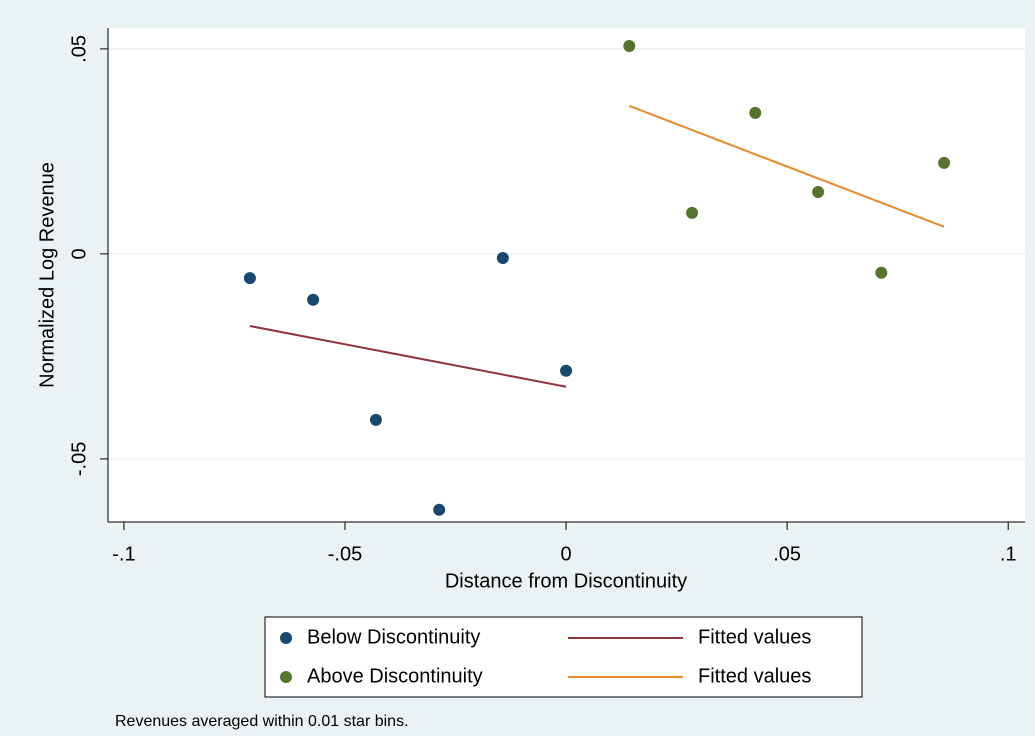 The image size is (1035, 736). Describe the element at coordinates (79, 459) in the screenshot. I see `y-tick-label: -.05` at that location.